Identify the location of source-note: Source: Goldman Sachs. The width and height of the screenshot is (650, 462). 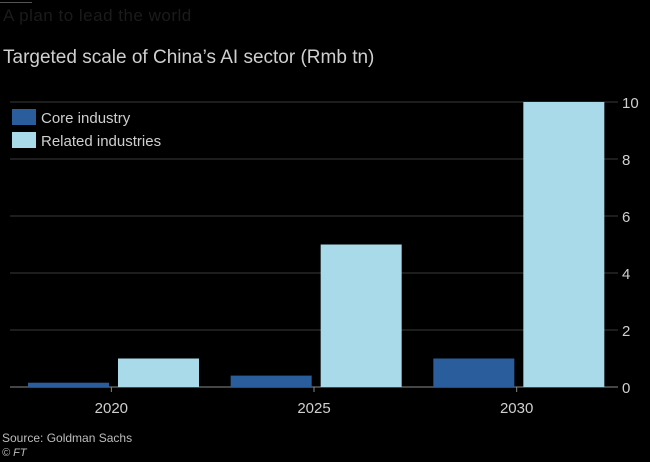
(67, 438).